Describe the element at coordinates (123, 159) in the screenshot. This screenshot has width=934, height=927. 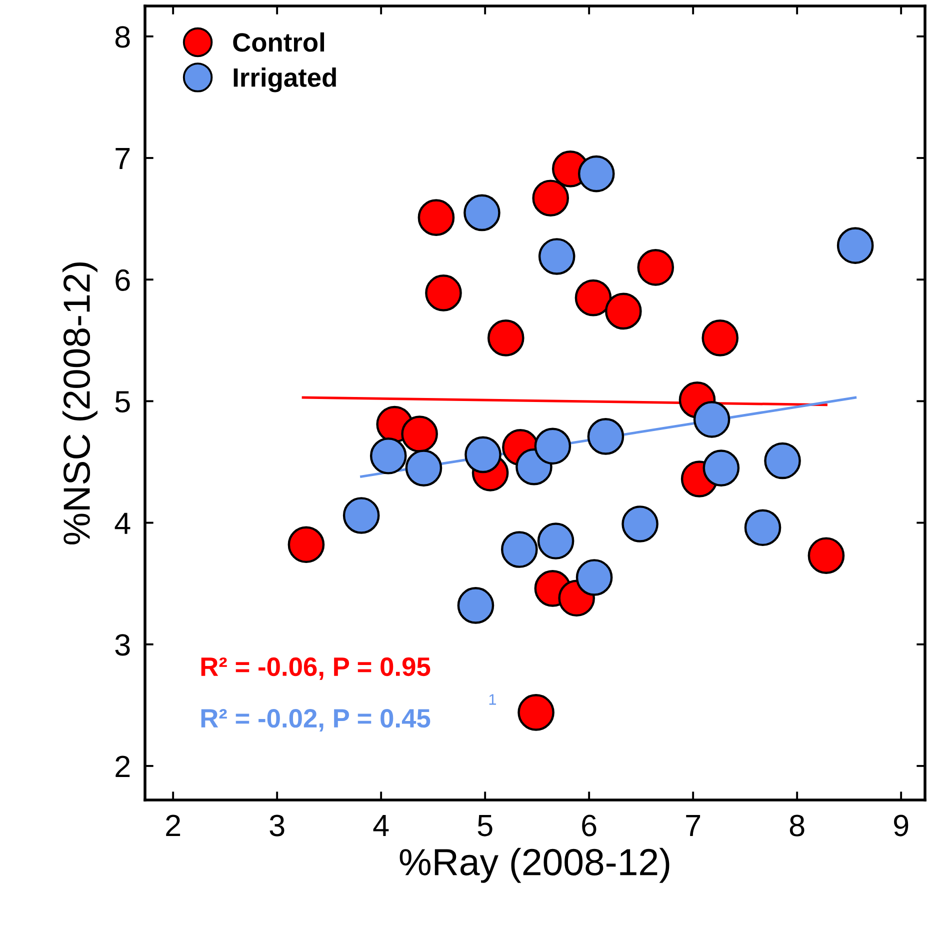
I see `y-tick-label: 7` at that location.